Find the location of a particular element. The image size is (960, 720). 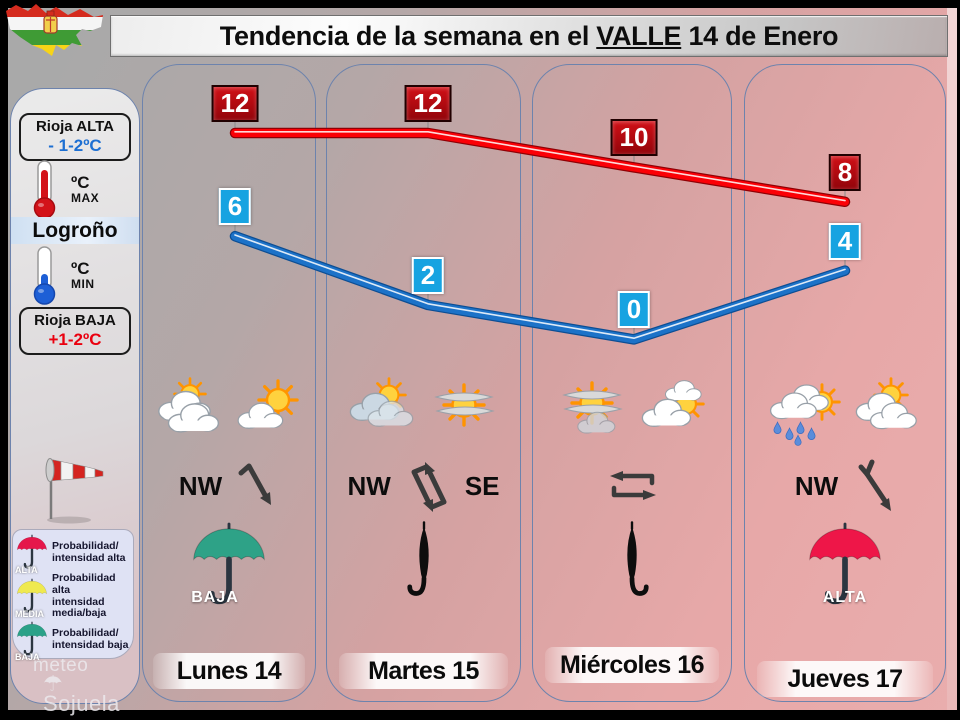

min-temp-value: 2 is located at coordinates (428, 275).